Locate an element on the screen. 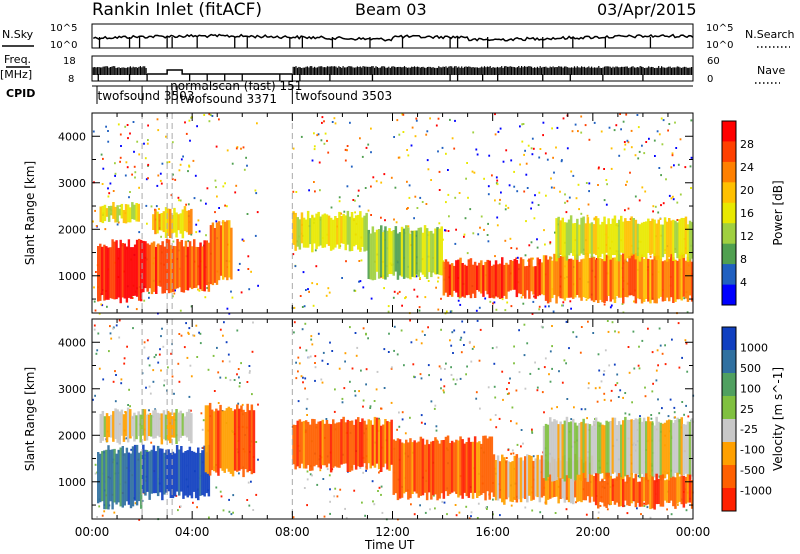  x-tick-label: 12:00 is located at coordinates (392, 532).